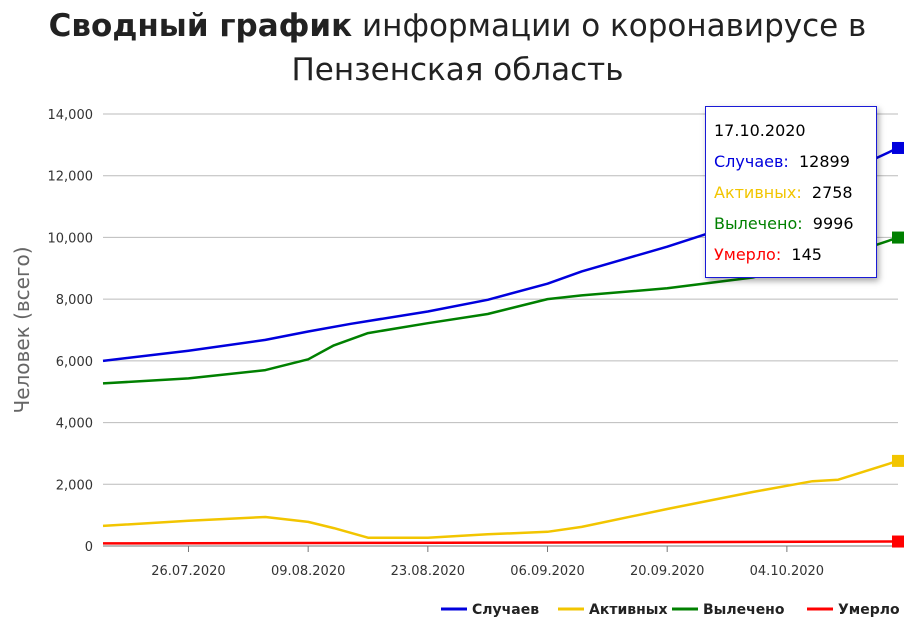 The height and width of the screenshot is (623, 915). I want to click on y-tick-label: 2,000, so click(74, 485).